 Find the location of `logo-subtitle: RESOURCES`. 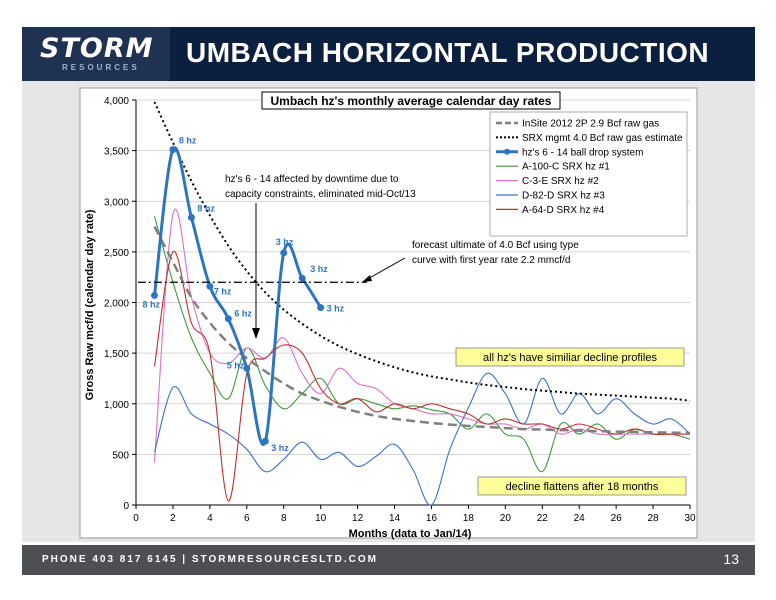

logo-subtitle: RESOURCES is located at coordinates (101, 67).